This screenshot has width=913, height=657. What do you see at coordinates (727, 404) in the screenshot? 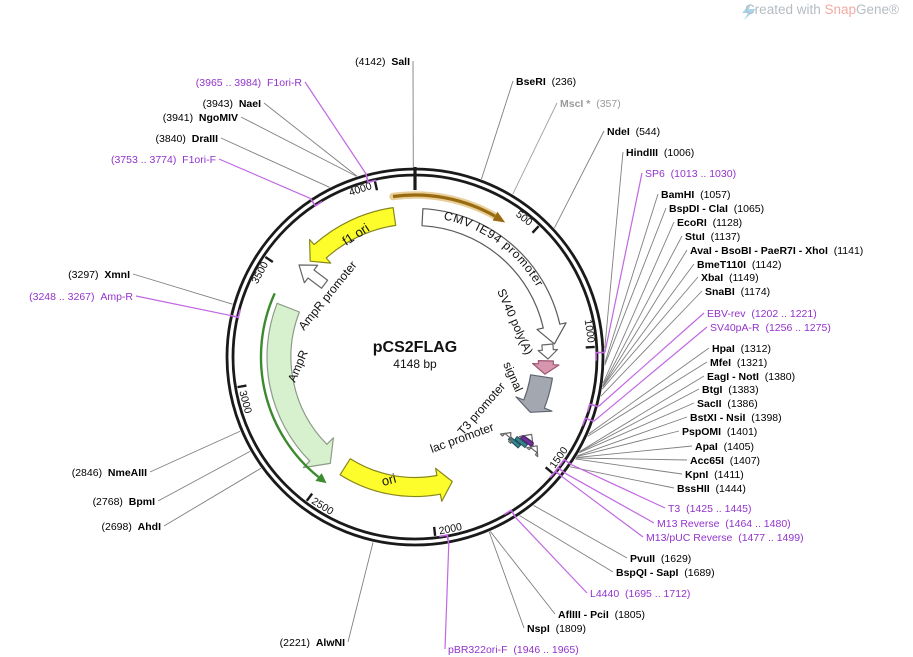
I see `site-label-SacII: SacII (1386)` at bounding box center [727, 404].